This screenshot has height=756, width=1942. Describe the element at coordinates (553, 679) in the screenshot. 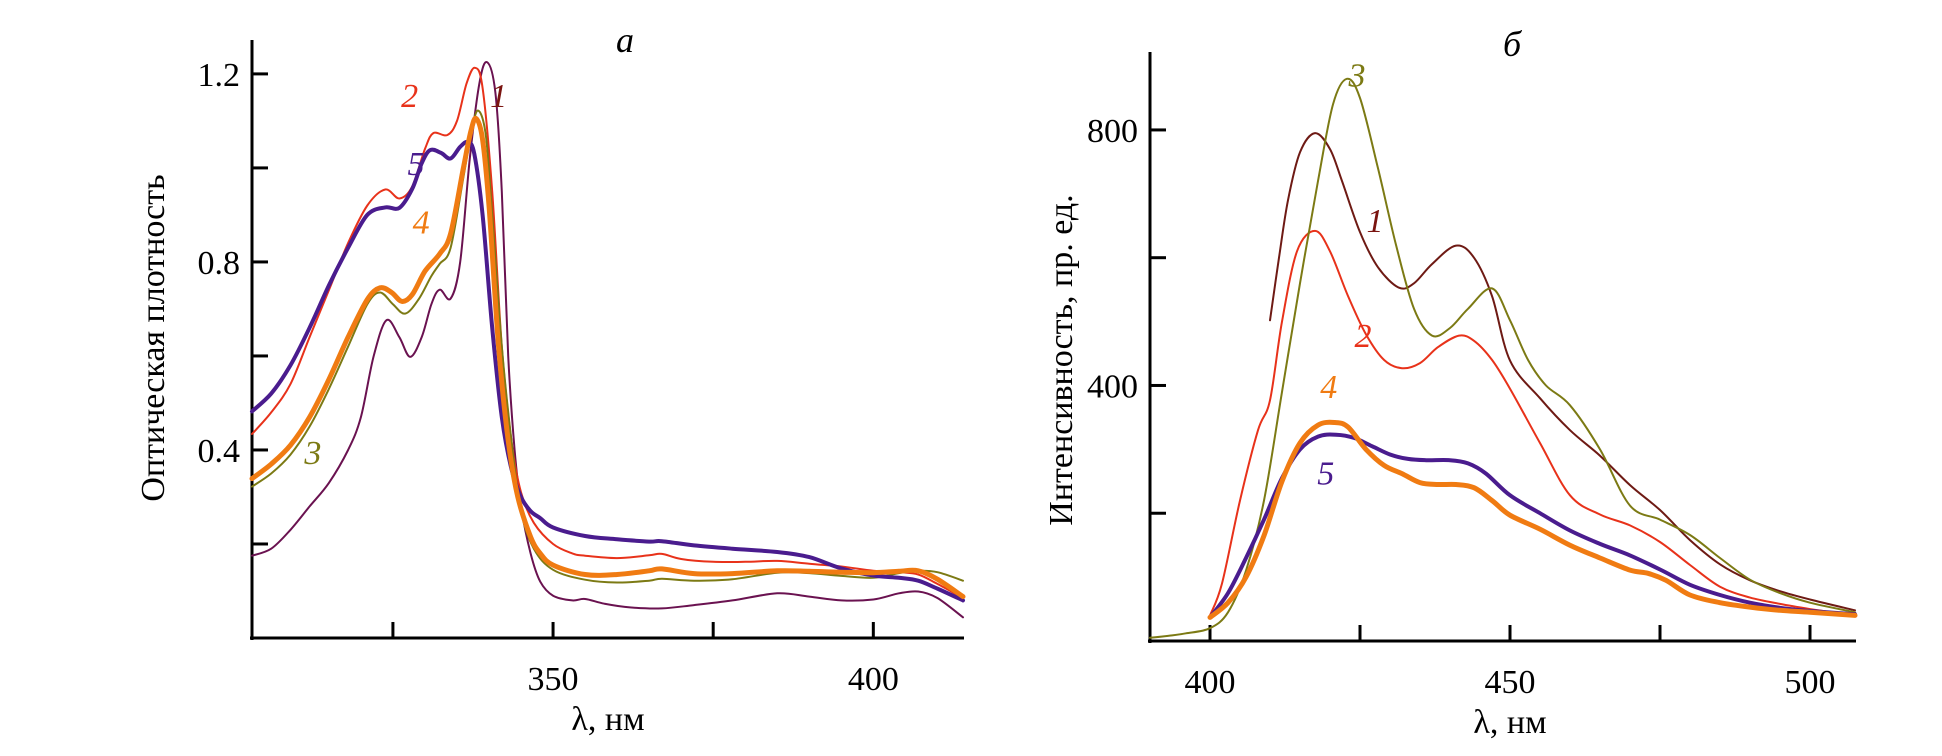

I see `panel-a-x-tick-label: 350` at that location.